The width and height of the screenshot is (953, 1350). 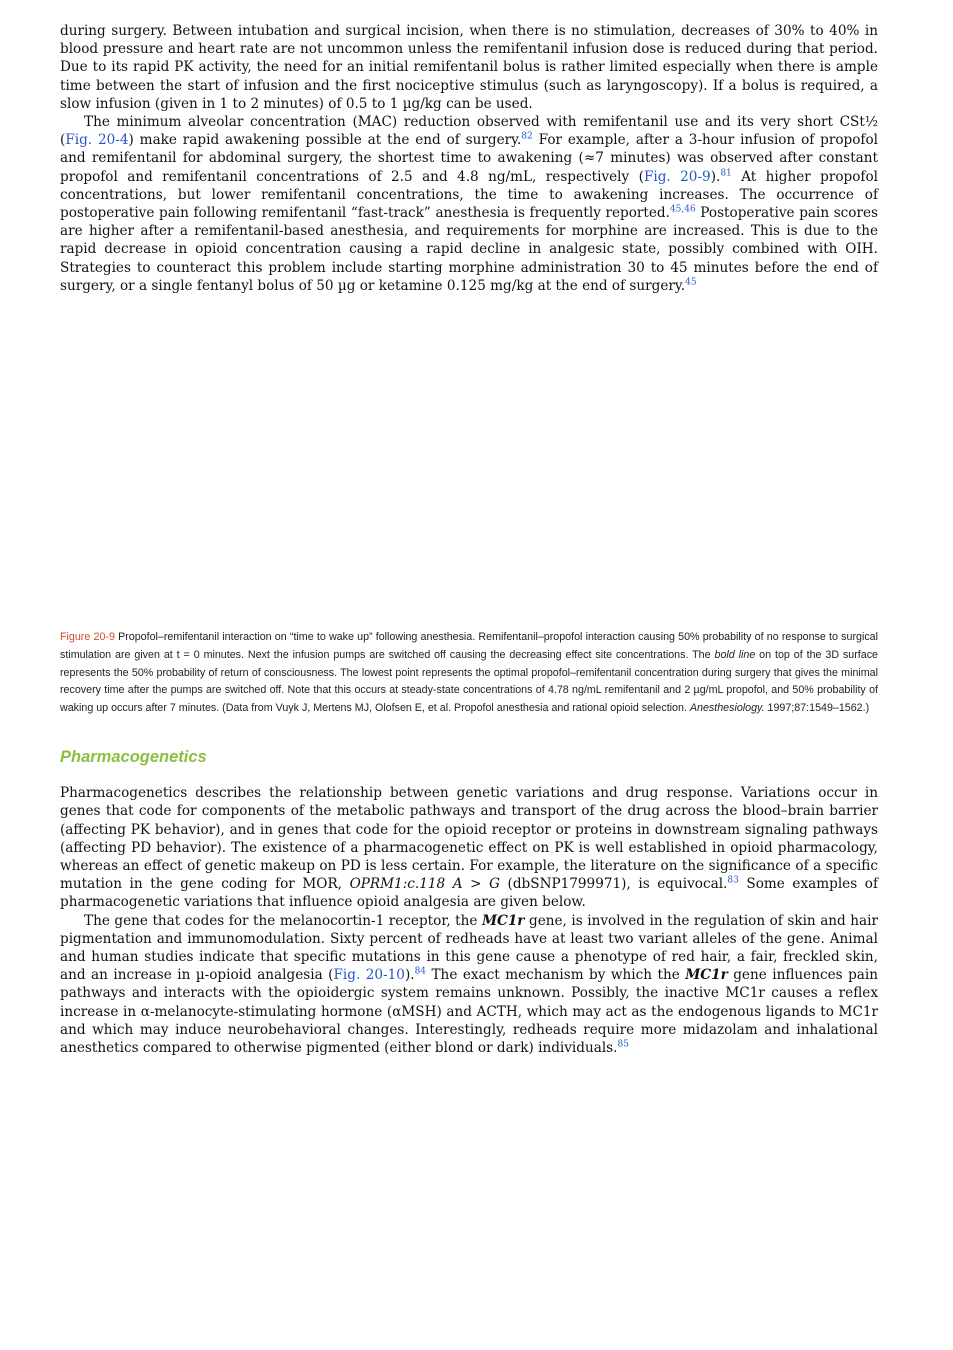 I want to click on figure-link-20-4: Fig. 20-4, so click(x=97, y=140).